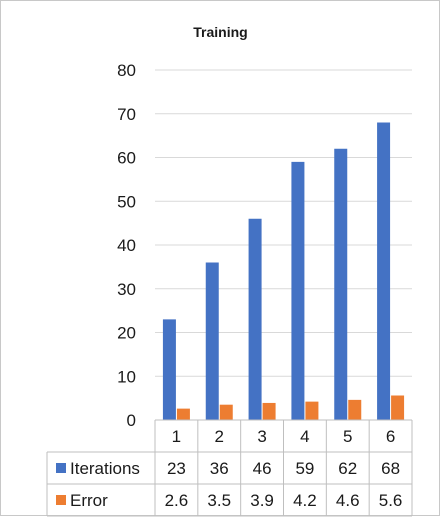  Describe the element at coordinates (219, 468) in the screenshot. I see `data-label: 36` at that location.